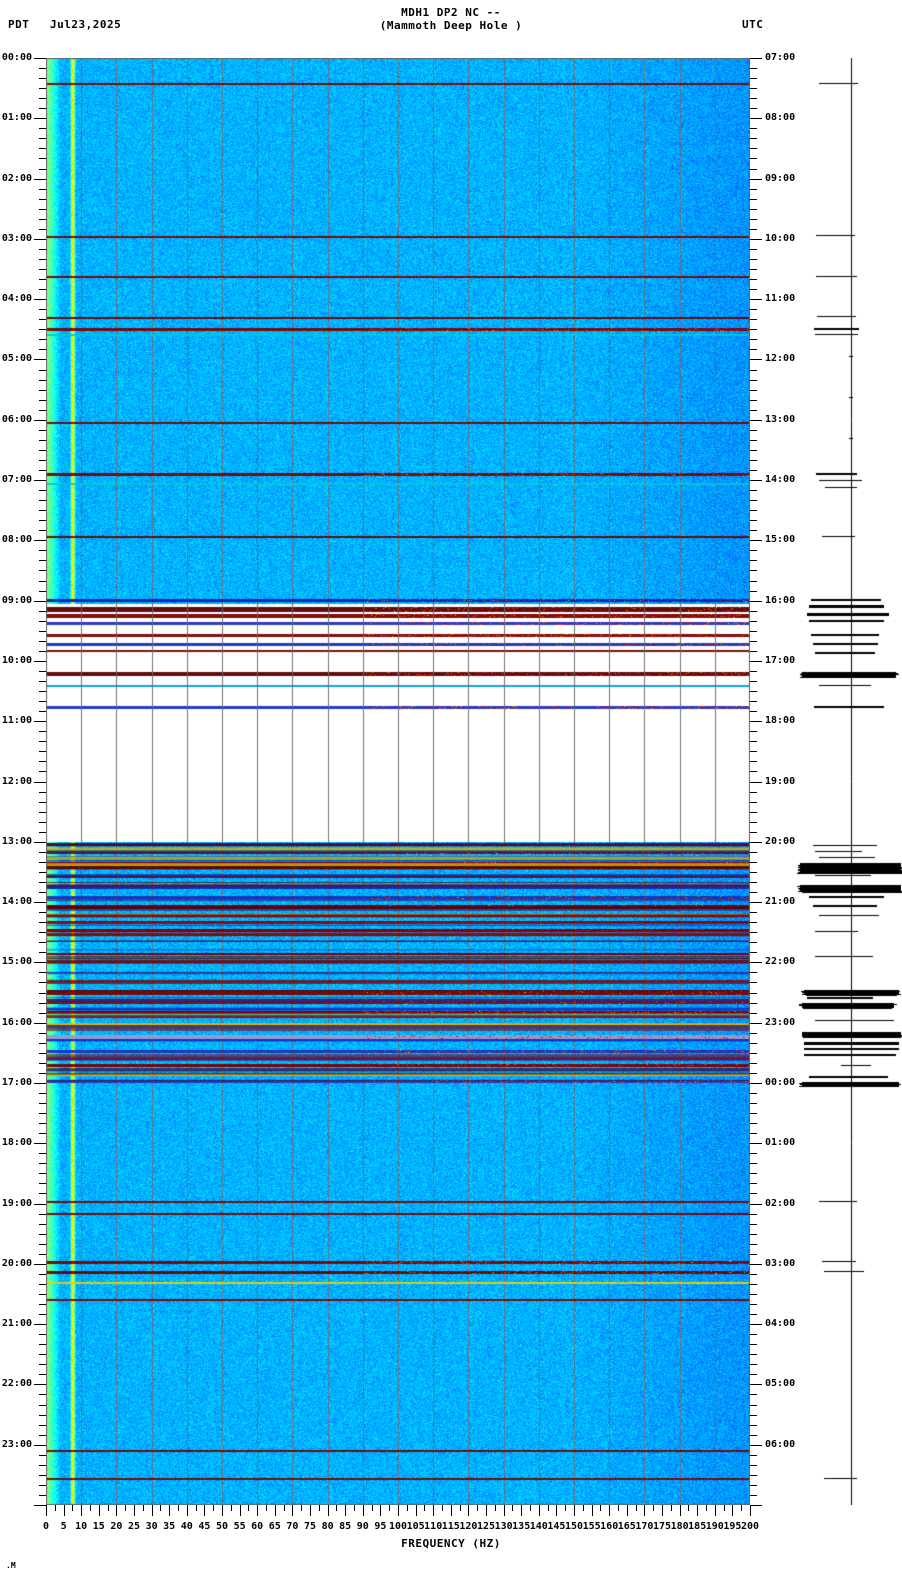 The height and width of the screenshot is (1584, 902). I want to click on left-time-label: 16:00, so click(16, 1022).